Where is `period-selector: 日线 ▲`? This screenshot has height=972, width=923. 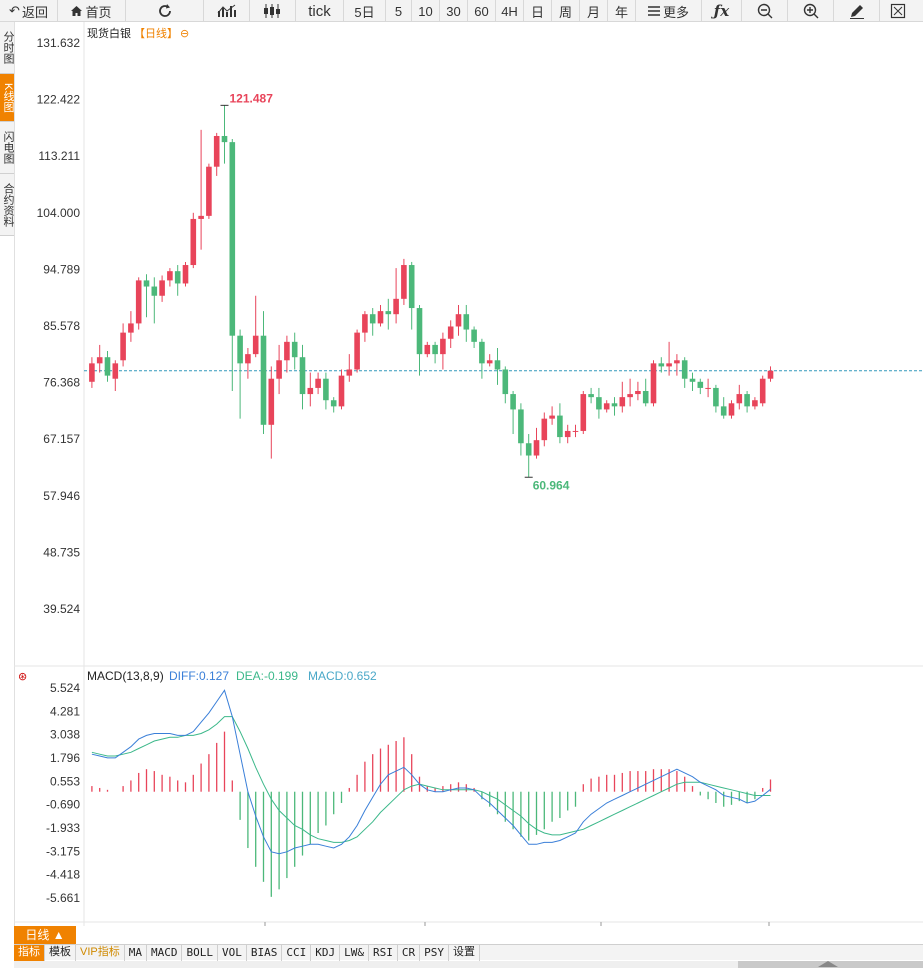
period-selector: 日线 ▲ is located at coordinates (45, 935).